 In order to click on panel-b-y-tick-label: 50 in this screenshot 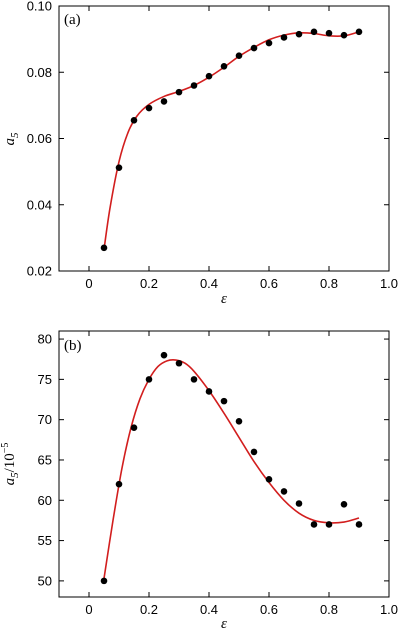, I will do `click(45, 580)`.